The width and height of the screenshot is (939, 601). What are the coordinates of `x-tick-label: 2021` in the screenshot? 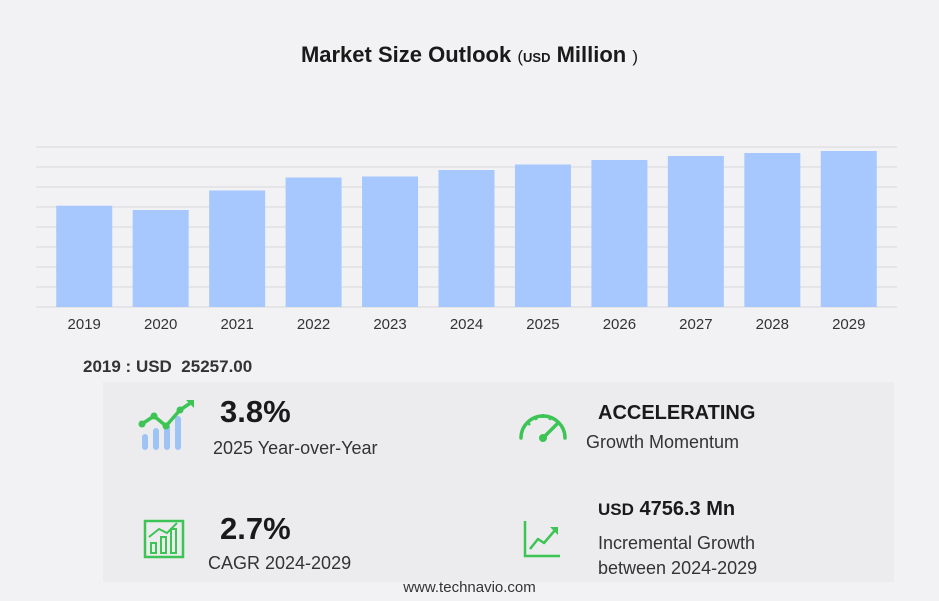 It's located at (236, 324).